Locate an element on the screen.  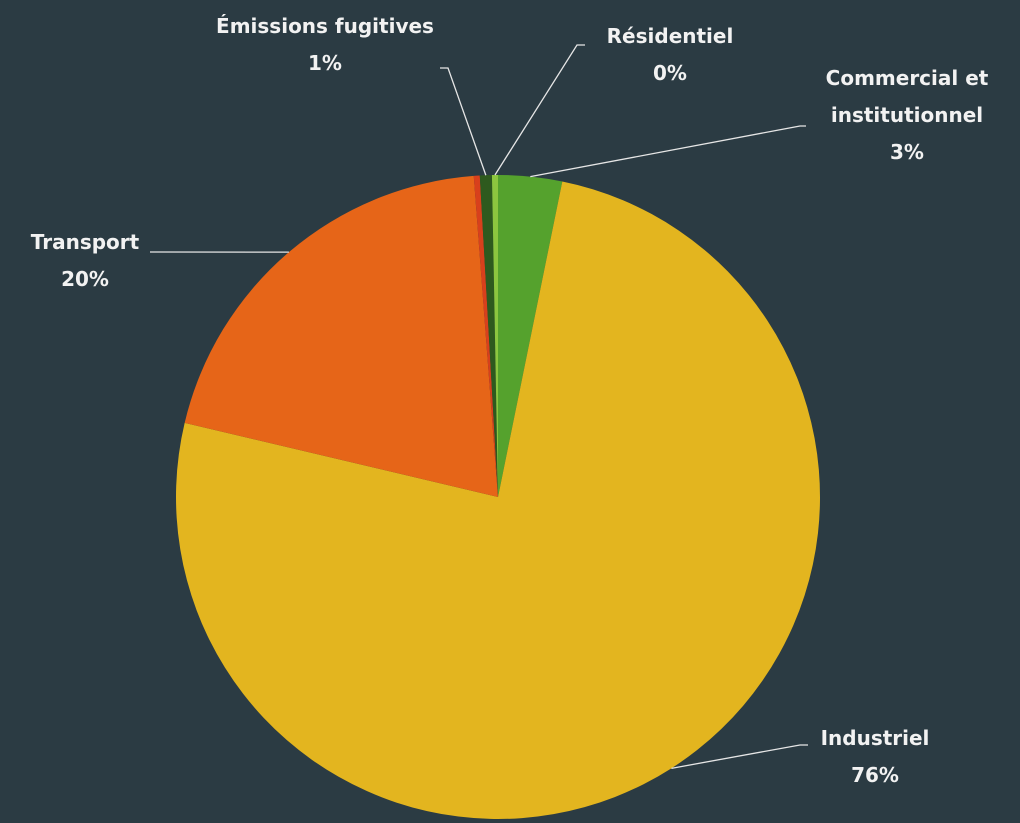
label-name: Commercial et institutionnel is located at coordinates (907, 96).